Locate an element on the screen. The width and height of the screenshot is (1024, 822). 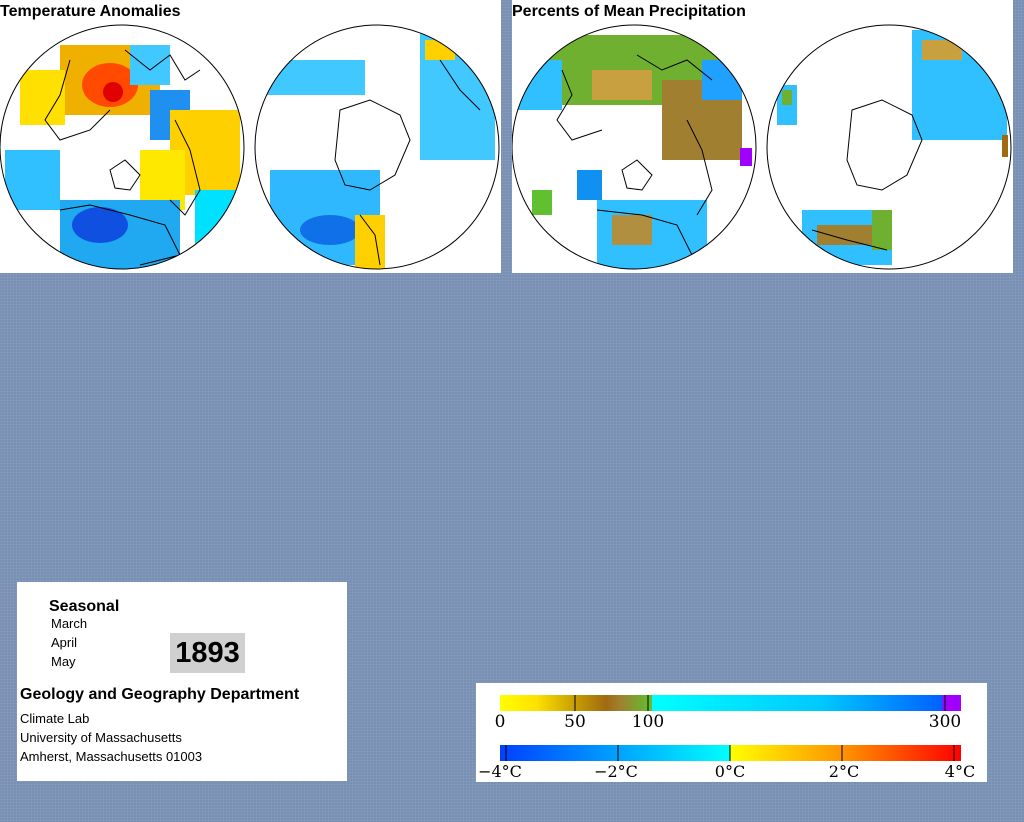
precipitation-tick-label: 50 is located at coordinates (575, 722).